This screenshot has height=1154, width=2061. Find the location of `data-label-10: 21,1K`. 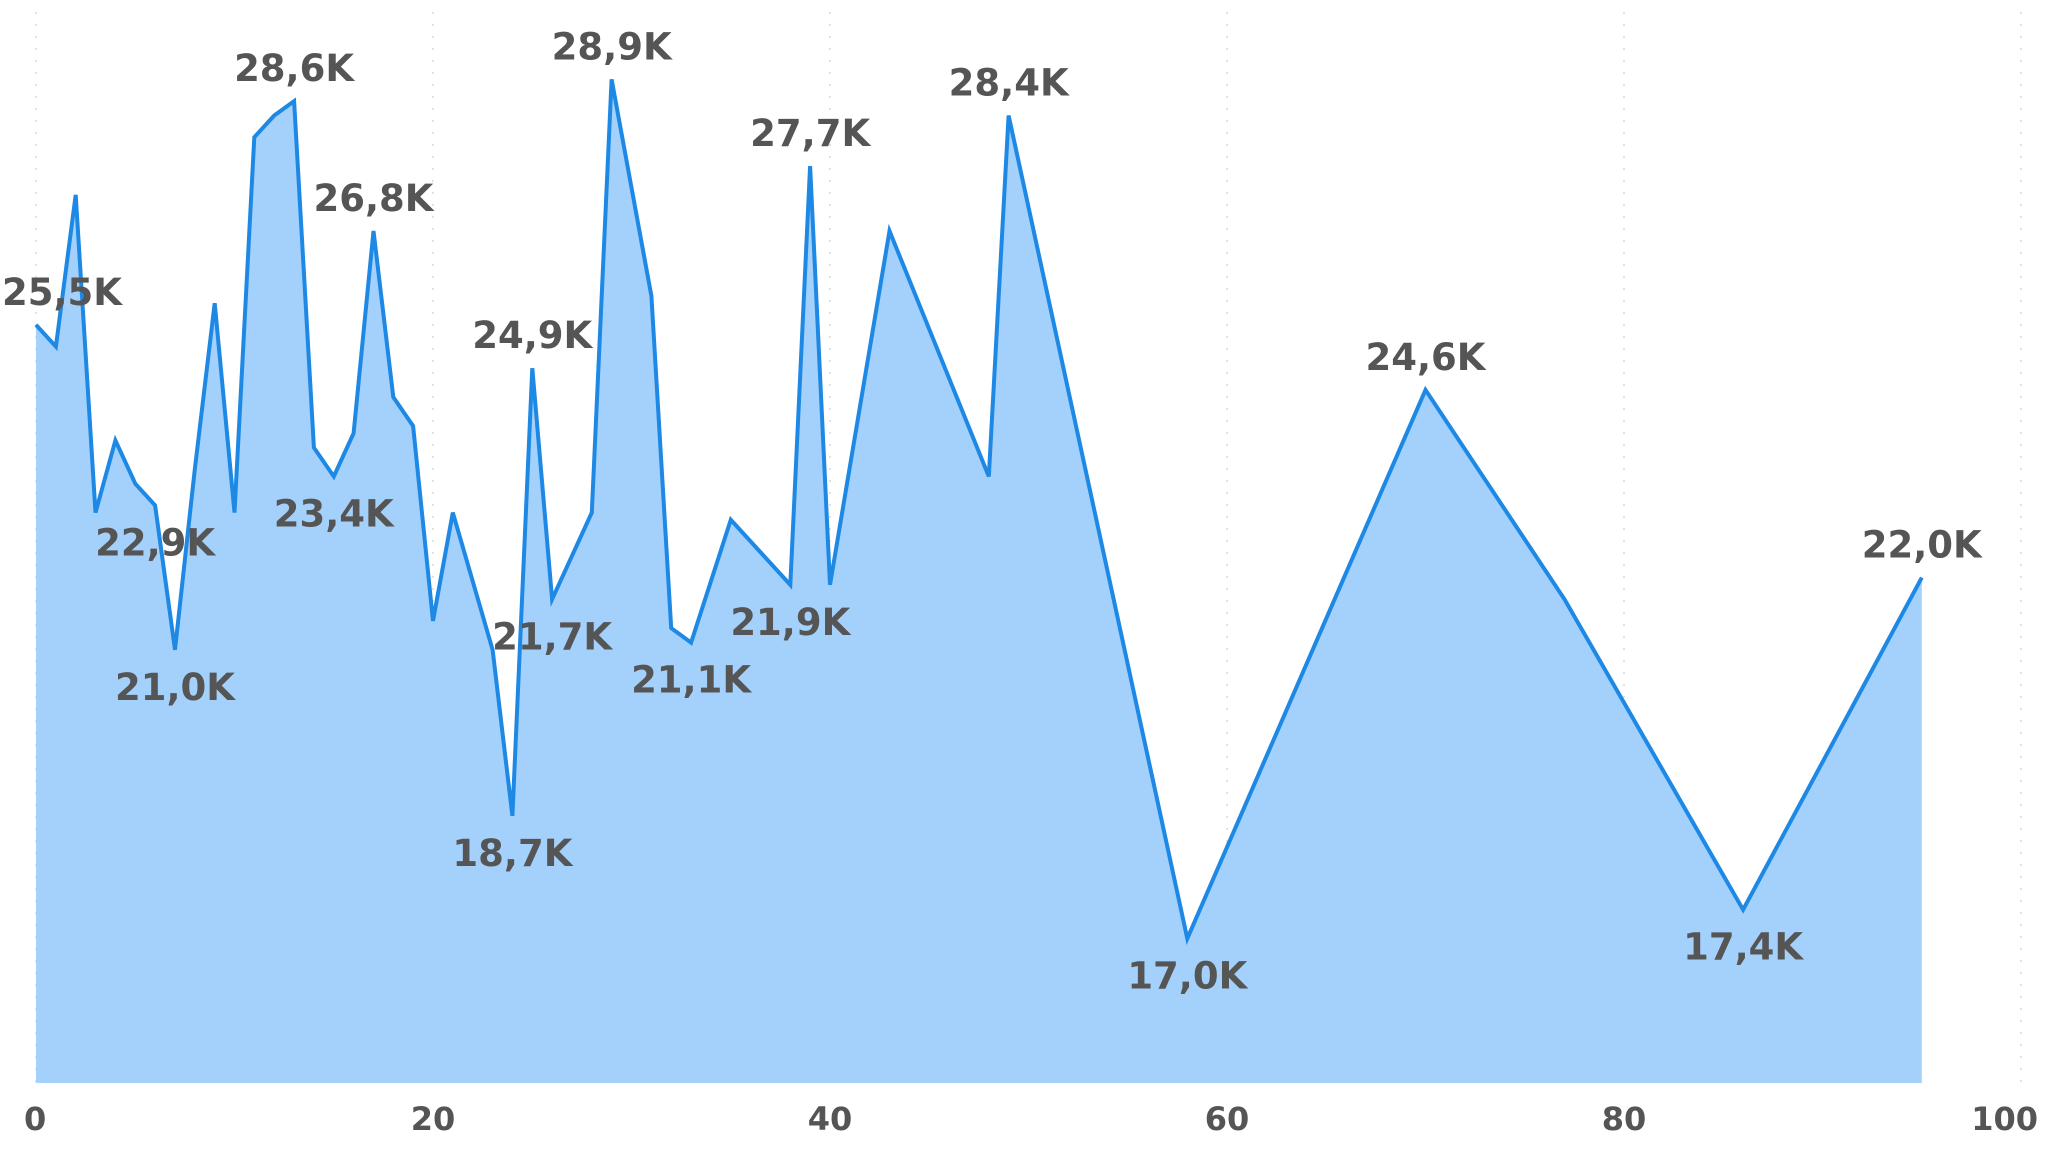

data-label-10: 21,1K is located at coordinates (691, 680).